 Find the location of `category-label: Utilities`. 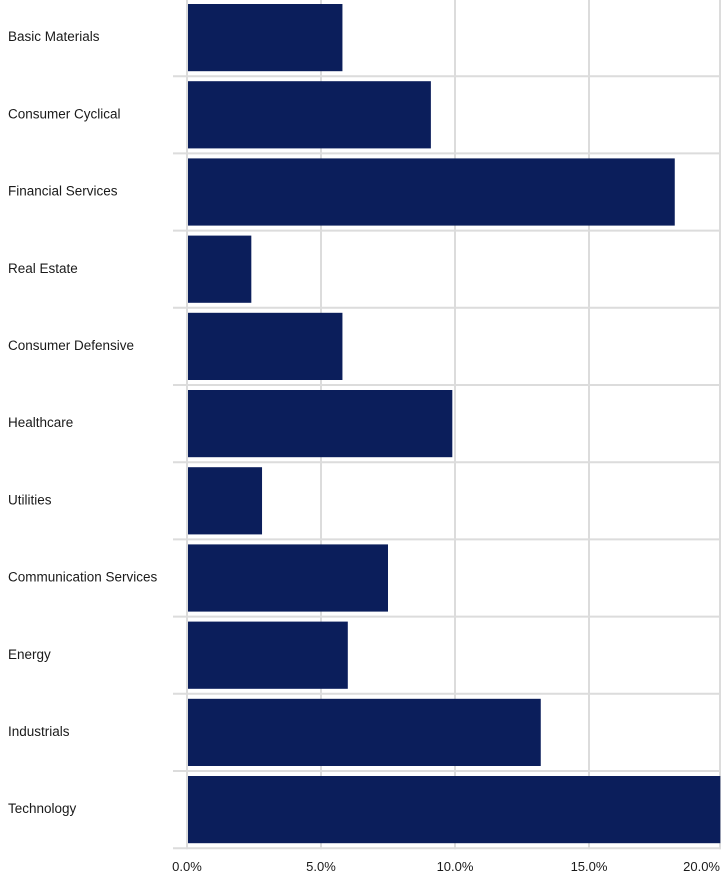

category-label: Utilities is located at coordinates (30, 499).